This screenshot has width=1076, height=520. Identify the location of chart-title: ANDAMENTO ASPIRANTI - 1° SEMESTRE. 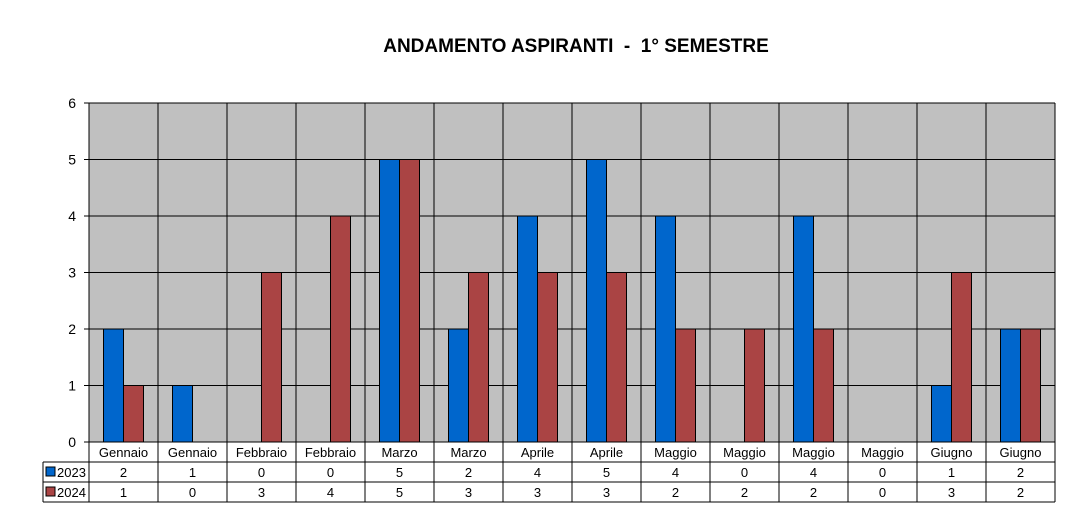
(576, 46).